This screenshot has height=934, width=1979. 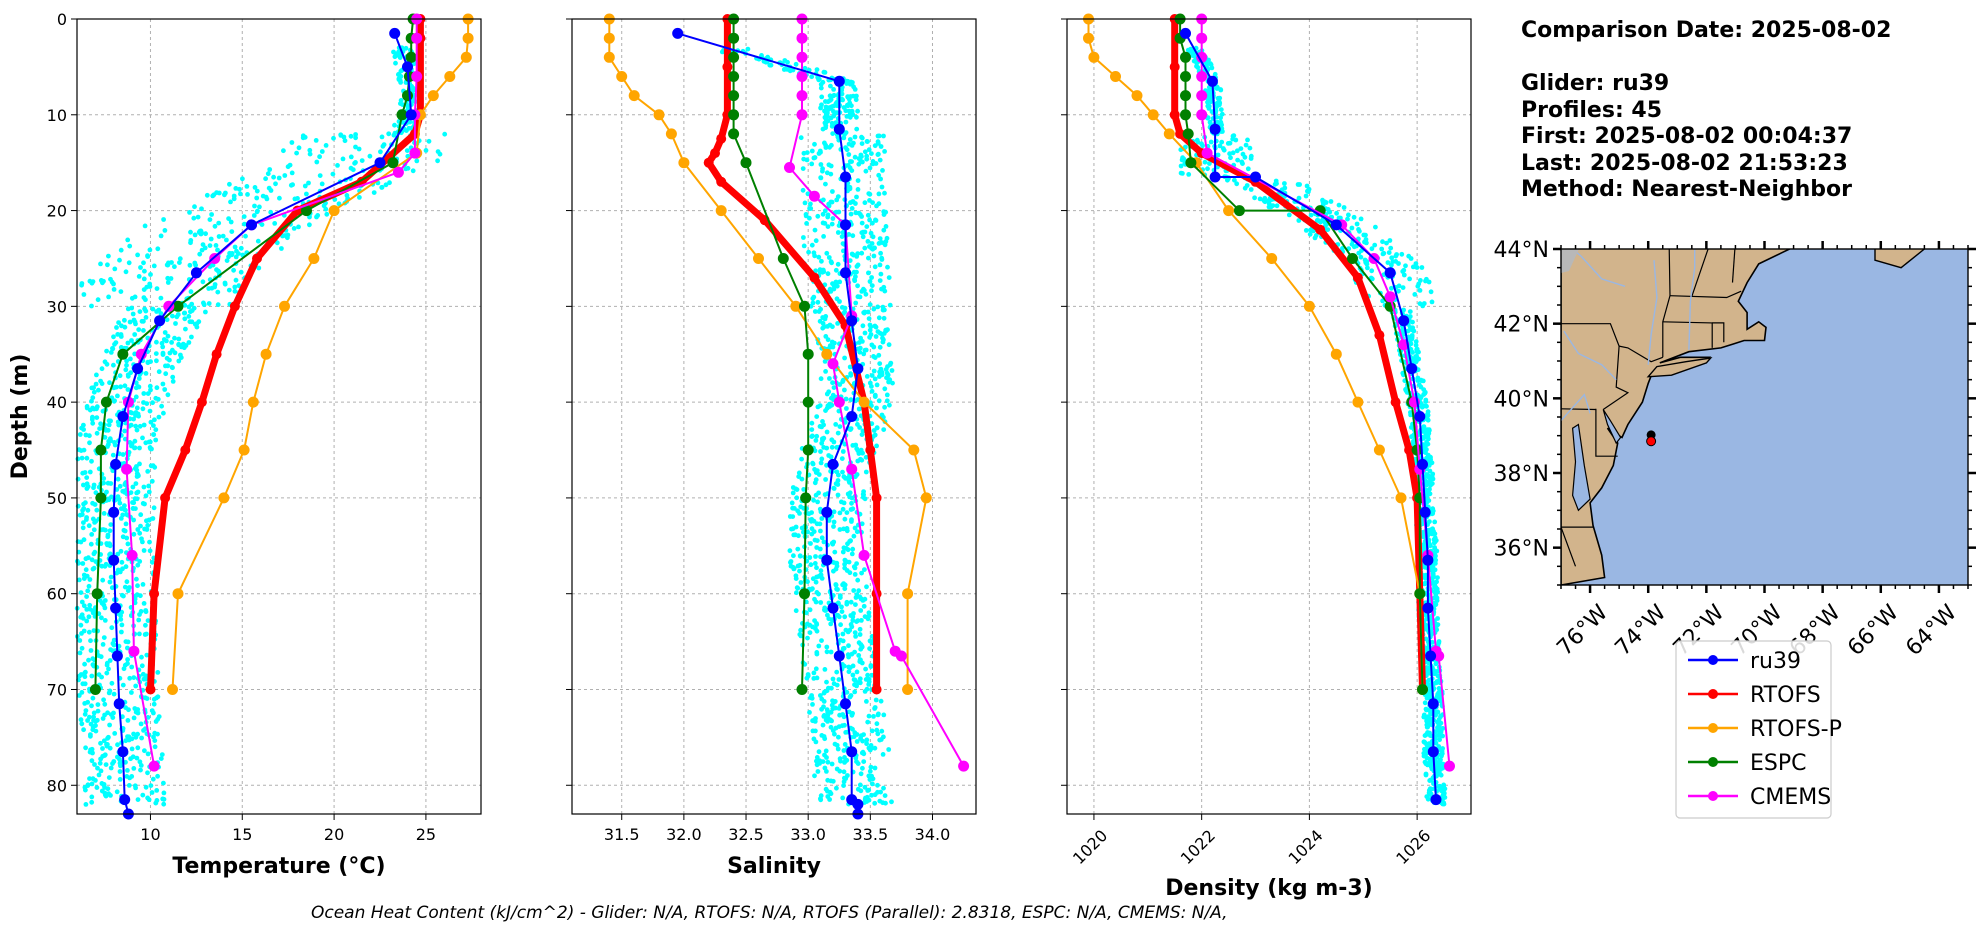 What do you see at coordinates (1616, 378) in the screenshot?
I see `map-state-border` at bounding box center [1616, 378].